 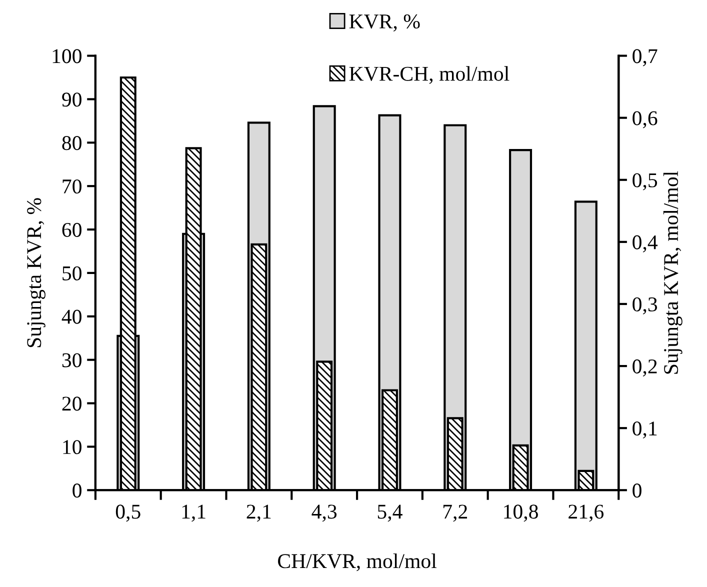 What do you see at coordinates (390, 513) in the screenshot?
I see `x-tick-label: 5,4` at bounding box center [390, 513].